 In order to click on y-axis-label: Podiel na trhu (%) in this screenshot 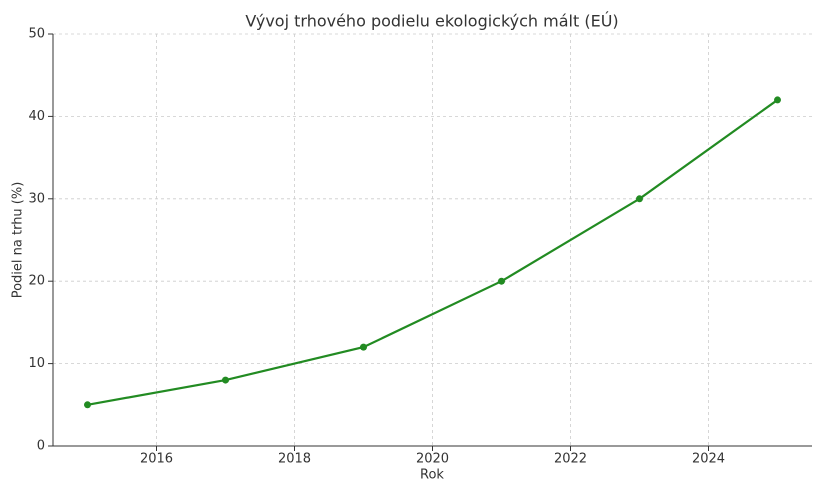, I will do `click(18, 240)`.